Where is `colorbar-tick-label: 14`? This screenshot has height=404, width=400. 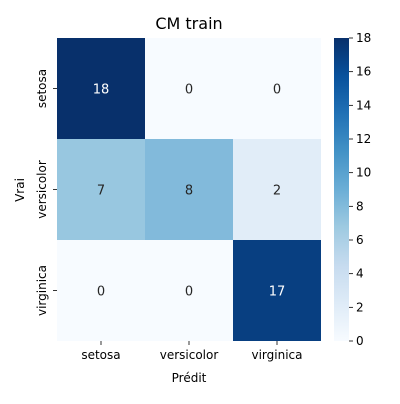 colorbar-tick-label: 14 is located at coordinates (363, 105).